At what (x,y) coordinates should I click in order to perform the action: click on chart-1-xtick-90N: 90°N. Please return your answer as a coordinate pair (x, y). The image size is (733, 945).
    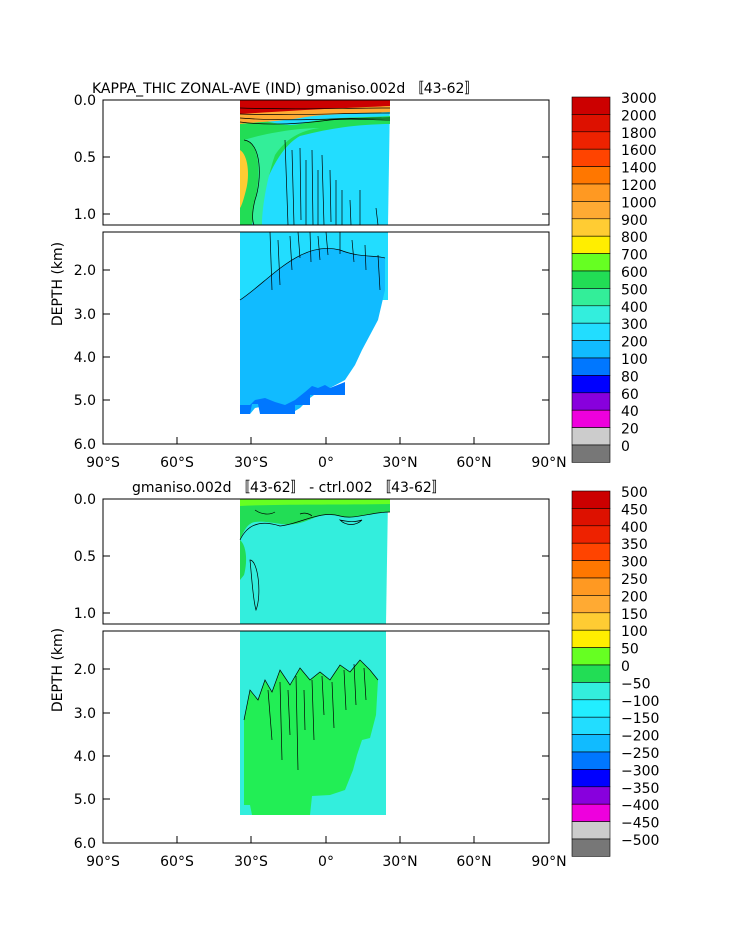
    Looking at the image, I should click on (548, 463).